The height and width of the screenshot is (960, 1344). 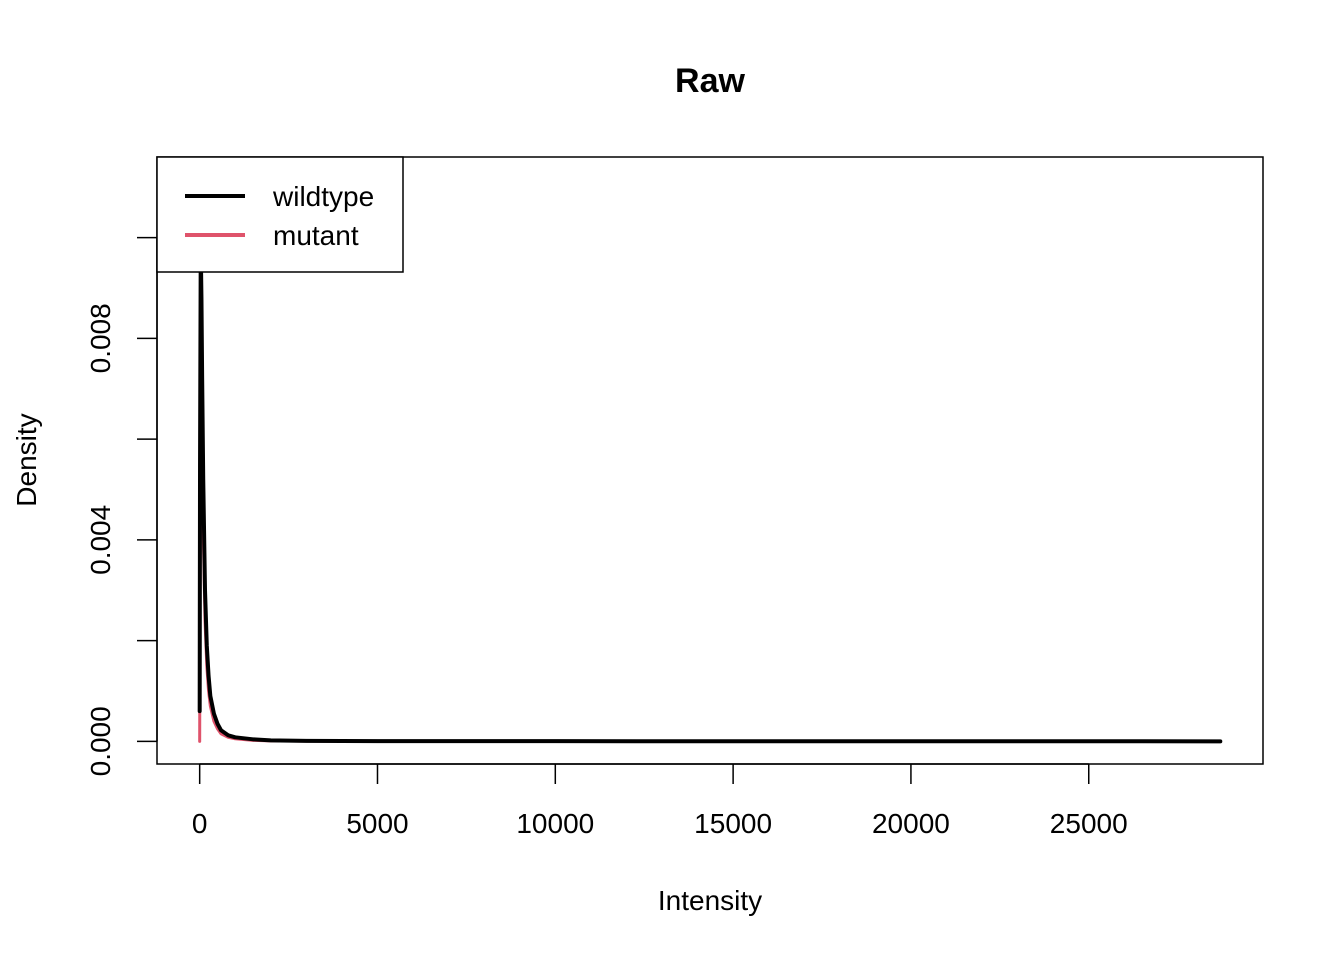 I want to click on legend: wildtype mutant, so click(x=280, y=214).